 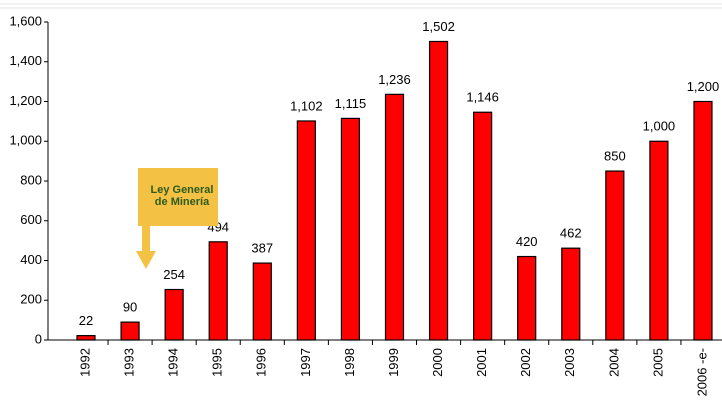 I want to click on x-tick-label: 1994, so click(x=173, y=362).